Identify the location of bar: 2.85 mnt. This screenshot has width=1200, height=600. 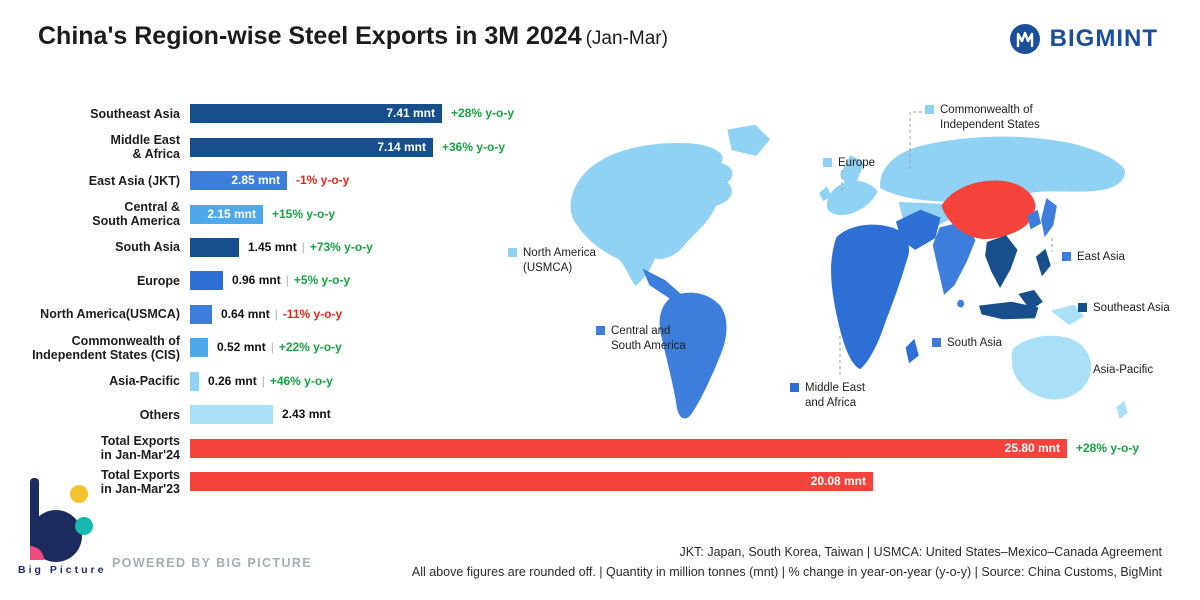
(238, 181).